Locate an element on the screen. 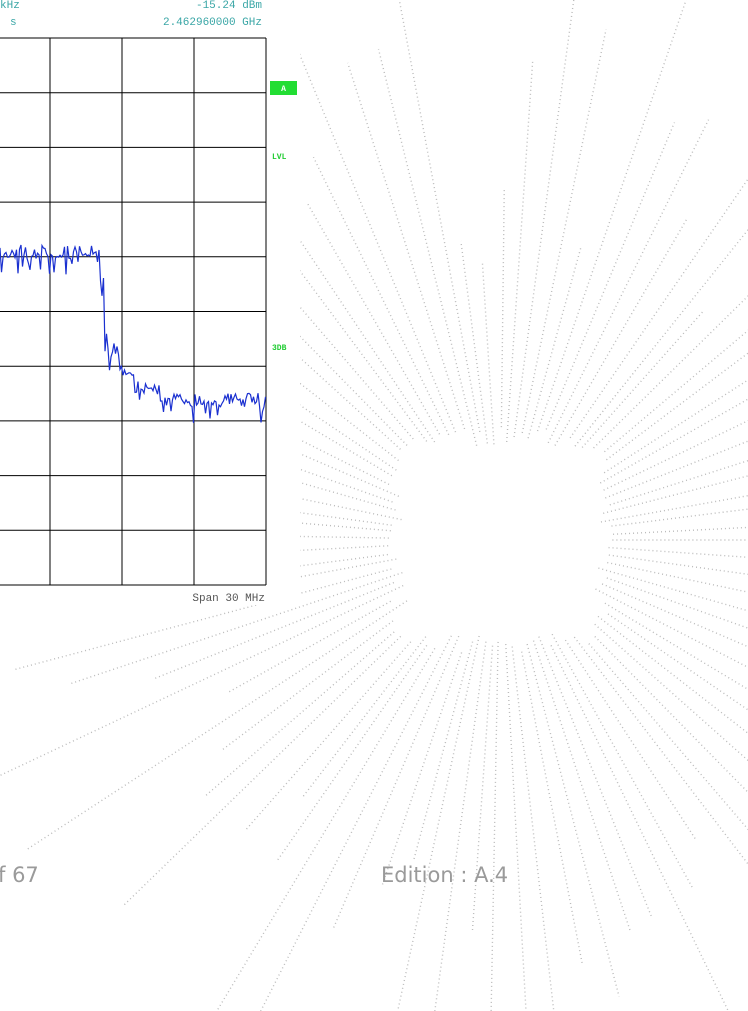  header-left-second: s is located at coordinates (13, 23).